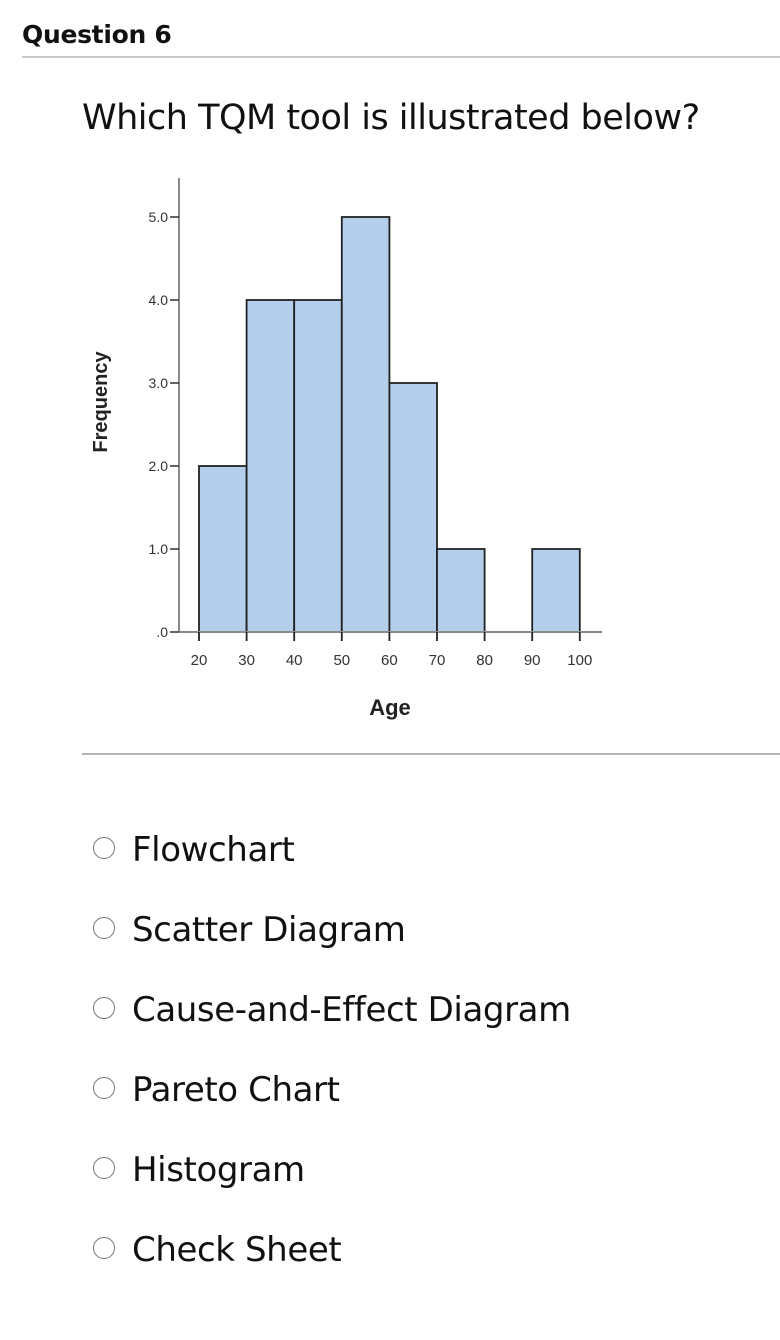 This screenshot has width=780, height=1340. What do you see at coordinates (236, 1090) in the screenshot?
I see `option-label: Pareto Chart` at bounding box center [236, 1090].